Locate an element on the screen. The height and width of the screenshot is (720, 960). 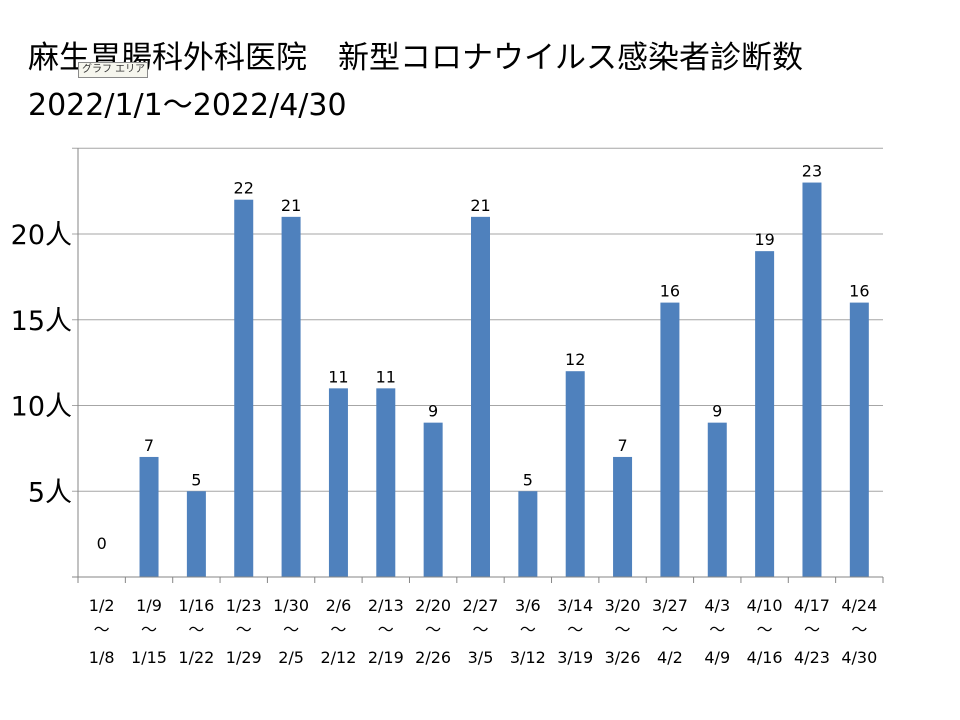
x-label-start: 2/20 is located at coordinates (433, 605).